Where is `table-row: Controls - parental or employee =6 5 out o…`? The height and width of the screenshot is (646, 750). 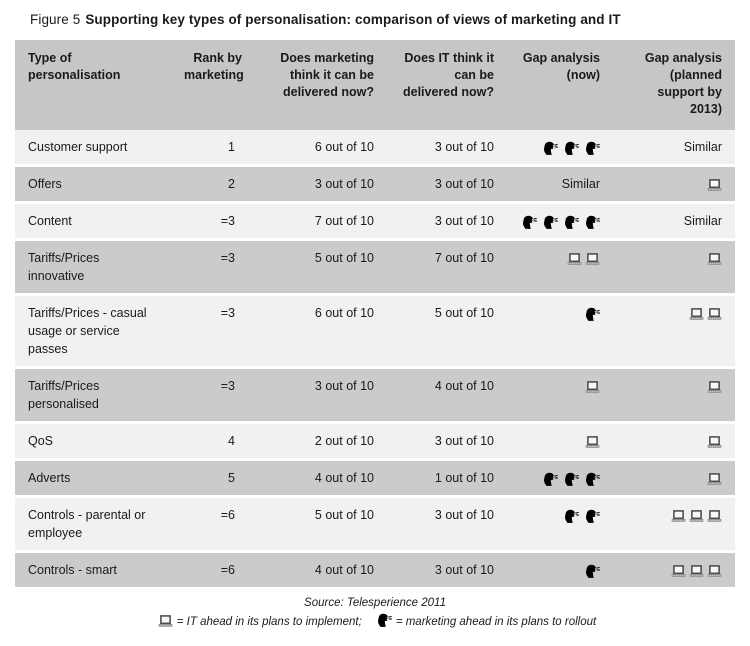 table-row: Controls - parental or employee =6 5 out o… is located at coordinates (375, 524).